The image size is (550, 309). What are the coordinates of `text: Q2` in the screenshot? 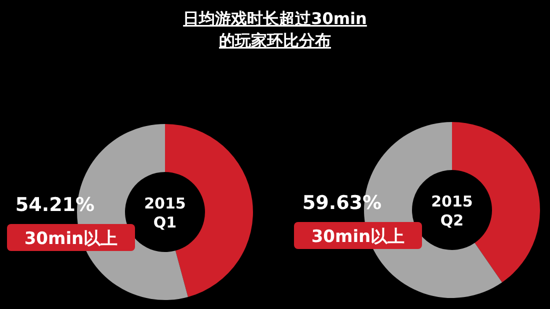 It's located at (452, 221).